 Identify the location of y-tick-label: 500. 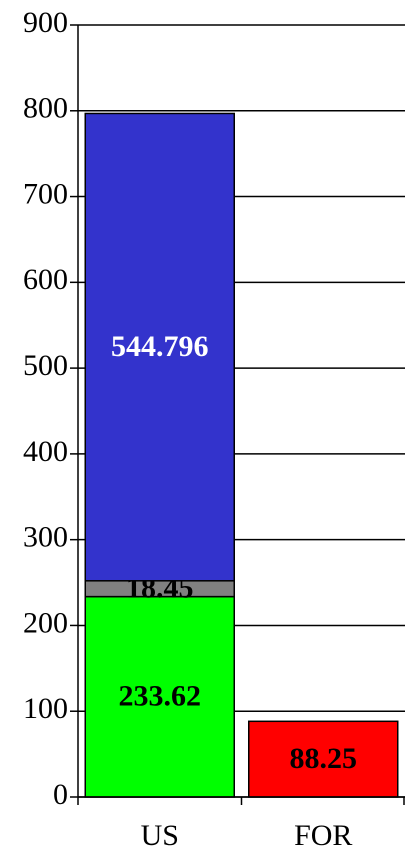
(45, 365).